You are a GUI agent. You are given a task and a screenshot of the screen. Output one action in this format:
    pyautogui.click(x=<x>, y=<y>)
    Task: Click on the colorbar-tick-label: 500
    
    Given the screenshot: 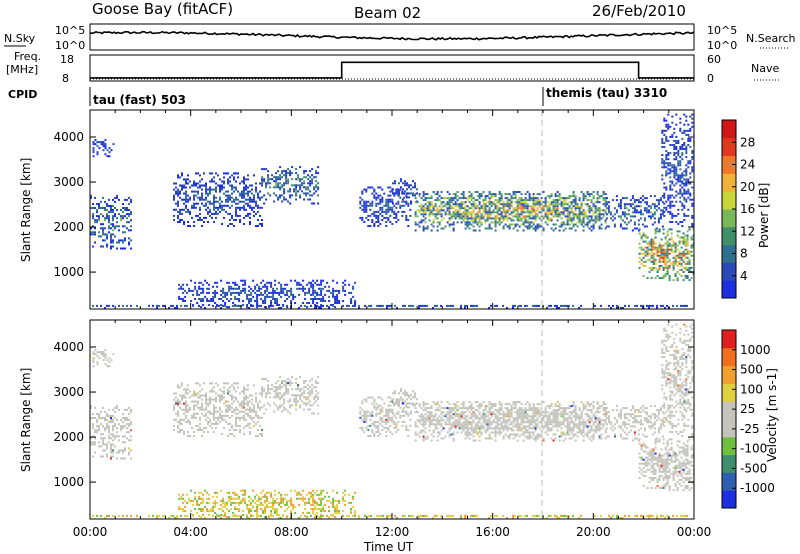 What is the action you would take?
    pyautogui.click(x=751, y=370)
    